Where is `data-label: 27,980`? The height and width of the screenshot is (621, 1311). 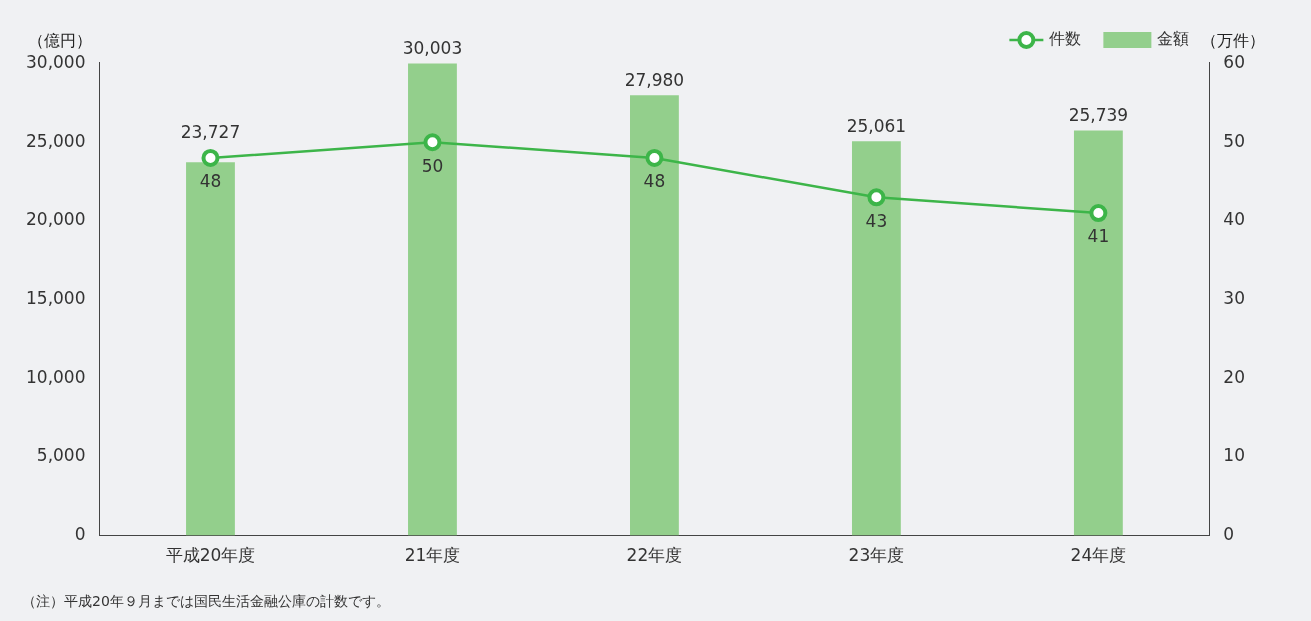
data-label: 27,980 is located at coordinates (654, 79).